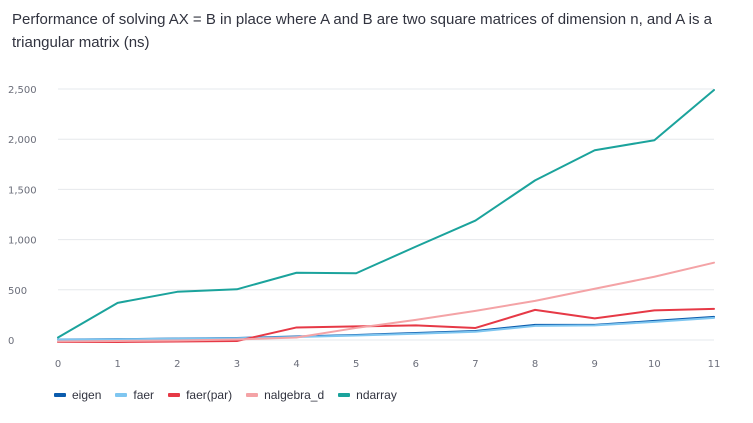 The width and height of the screenshot is (753, 423). What do you see at coordinates (237, 364) in the screenshot?
I see `x-tick-label: 3` at bounding box center [237, 364].